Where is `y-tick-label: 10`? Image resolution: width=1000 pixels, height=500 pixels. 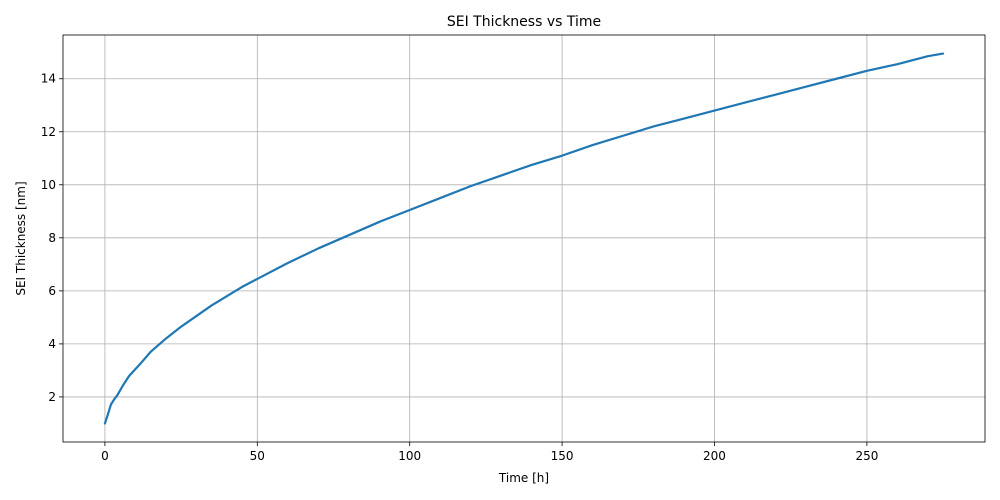 y-tick-label: 10 is located at coordinates (48, 185).